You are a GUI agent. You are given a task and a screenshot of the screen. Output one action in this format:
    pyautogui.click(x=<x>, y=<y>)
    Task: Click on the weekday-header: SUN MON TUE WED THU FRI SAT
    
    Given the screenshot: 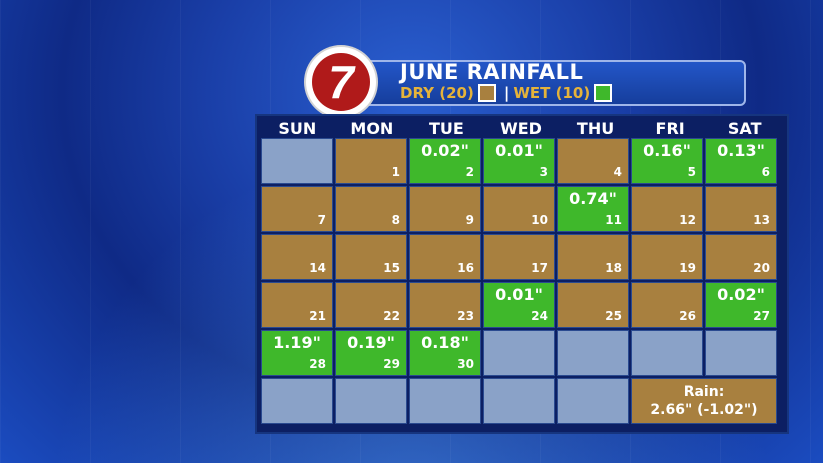 What is the action you would take?
    pyautogui.click(x=521, y=129)
    